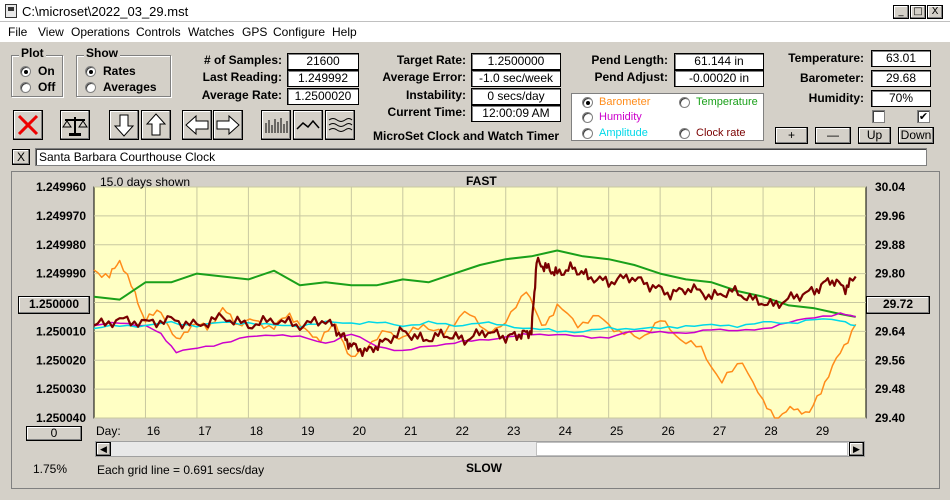 Image resolution: width=950 pixels, height=500 pixels. What do you see at coordinates (424, 77) in the screenshot?
I see `average-error-label: Average Error:` at bounding box center [424, 77].